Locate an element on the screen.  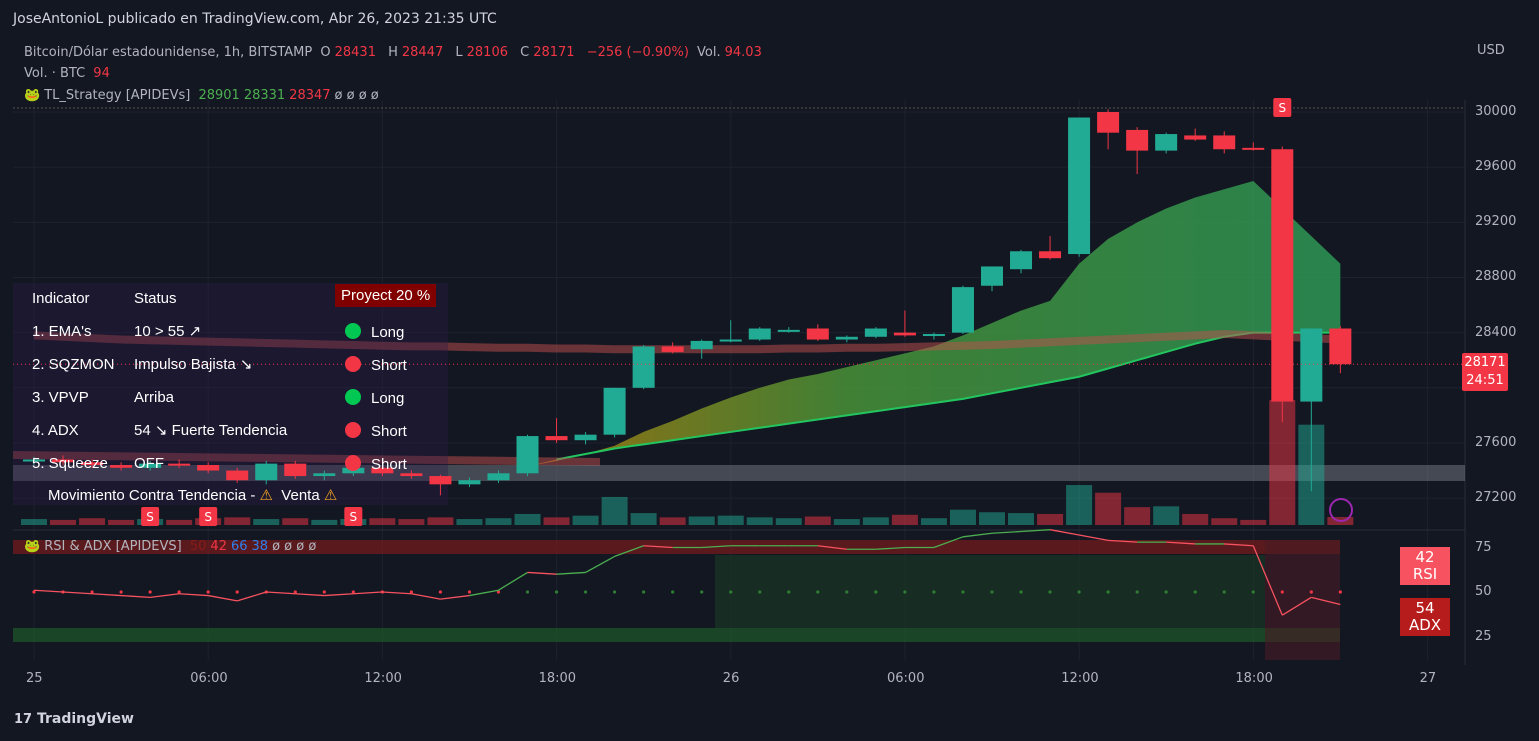
sell-signal-label: S is located at coordinates (150, 517).